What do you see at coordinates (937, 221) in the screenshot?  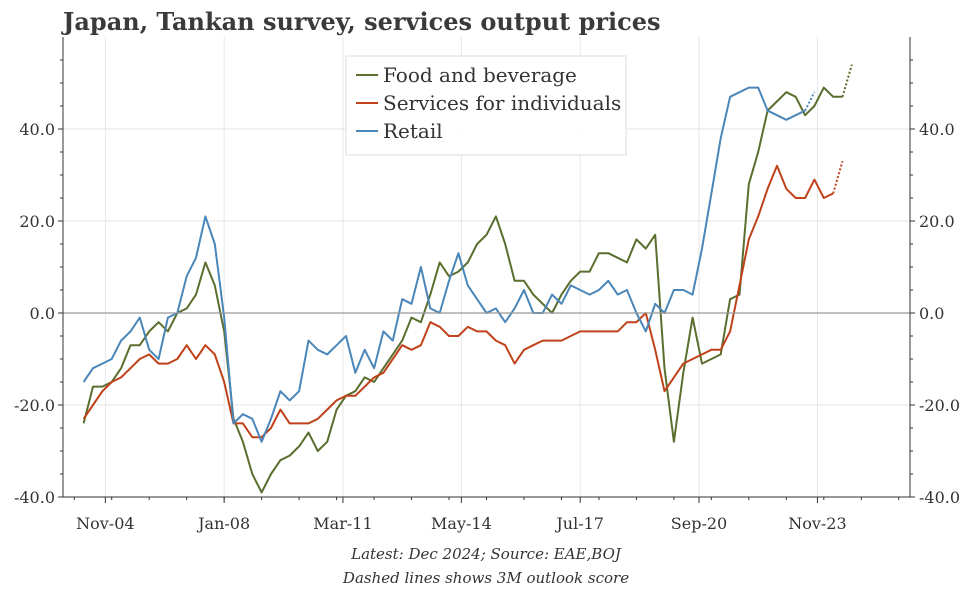 I see `y-tick-label-right: 20.0` at bounding box center [937, 221].